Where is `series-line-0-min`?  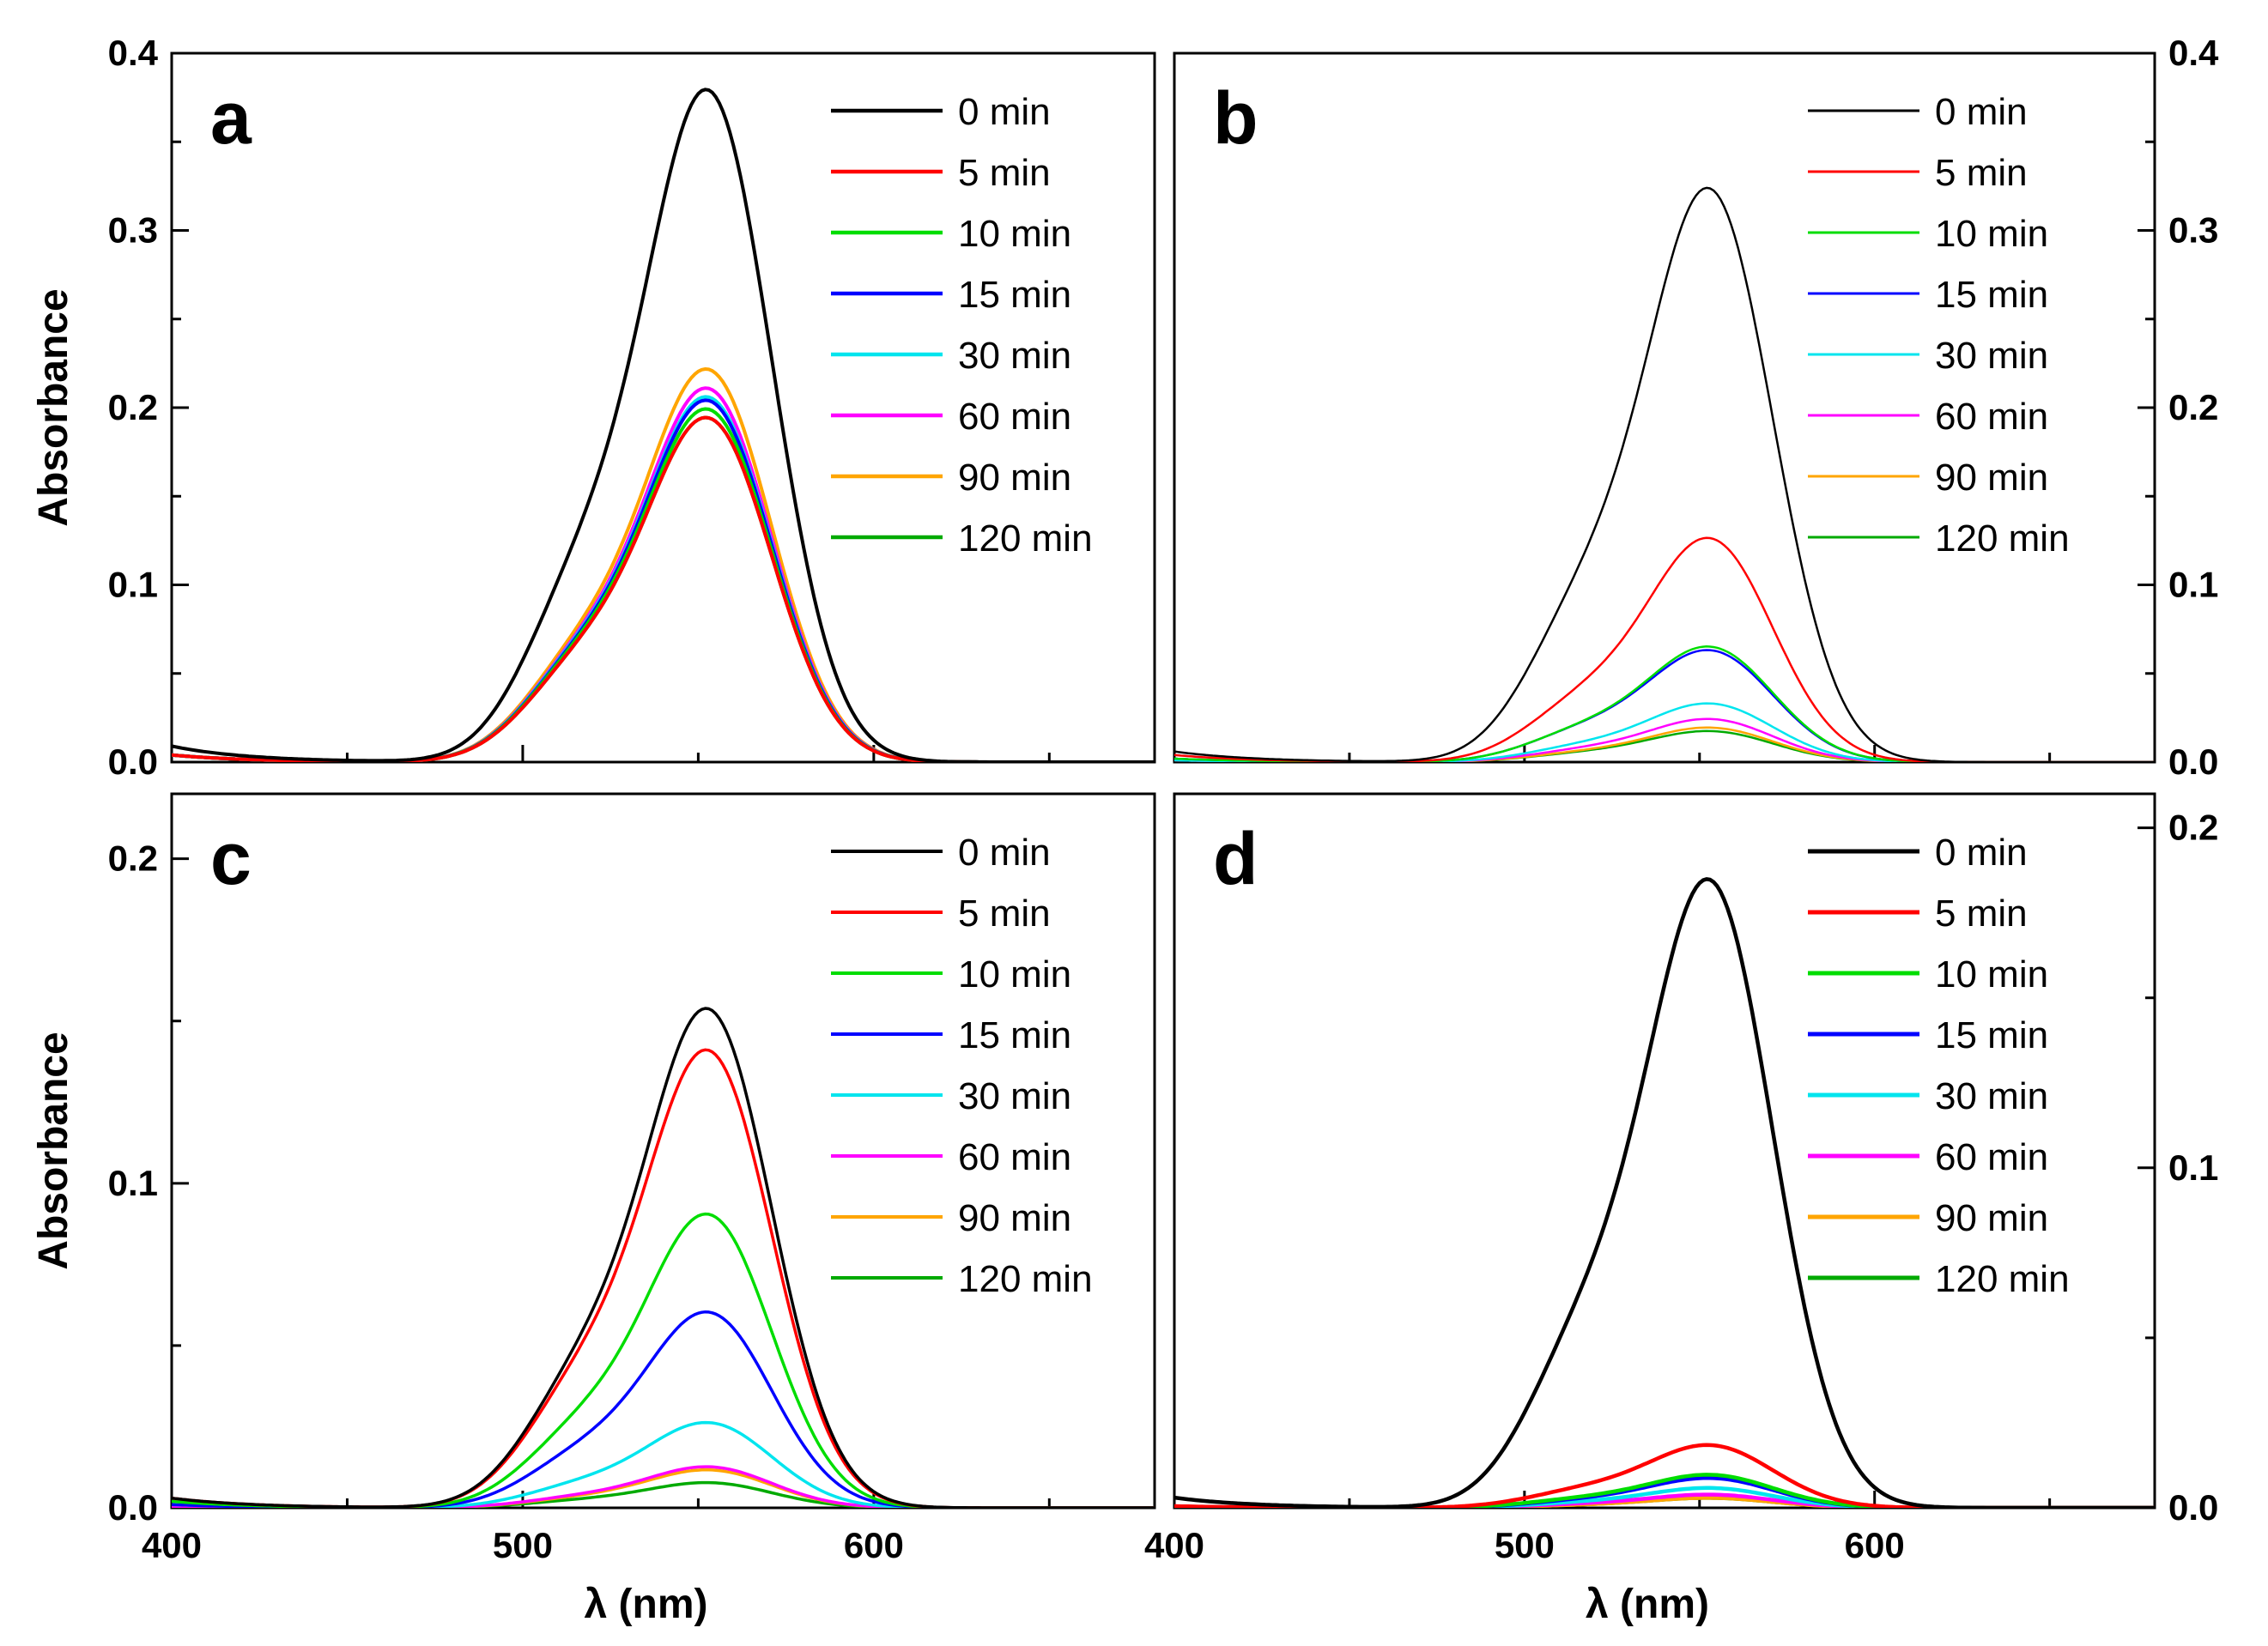
series-line-0-min is located at coordinates (663, 1257).